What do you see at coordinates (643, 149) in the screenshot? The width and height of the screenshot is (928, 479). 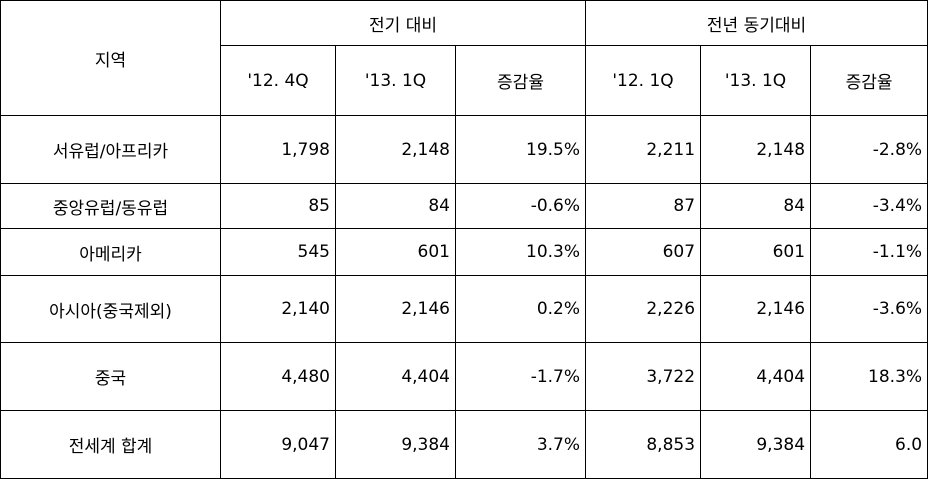 I see `table-cell: 2,211` at bounding box center [643, 149].